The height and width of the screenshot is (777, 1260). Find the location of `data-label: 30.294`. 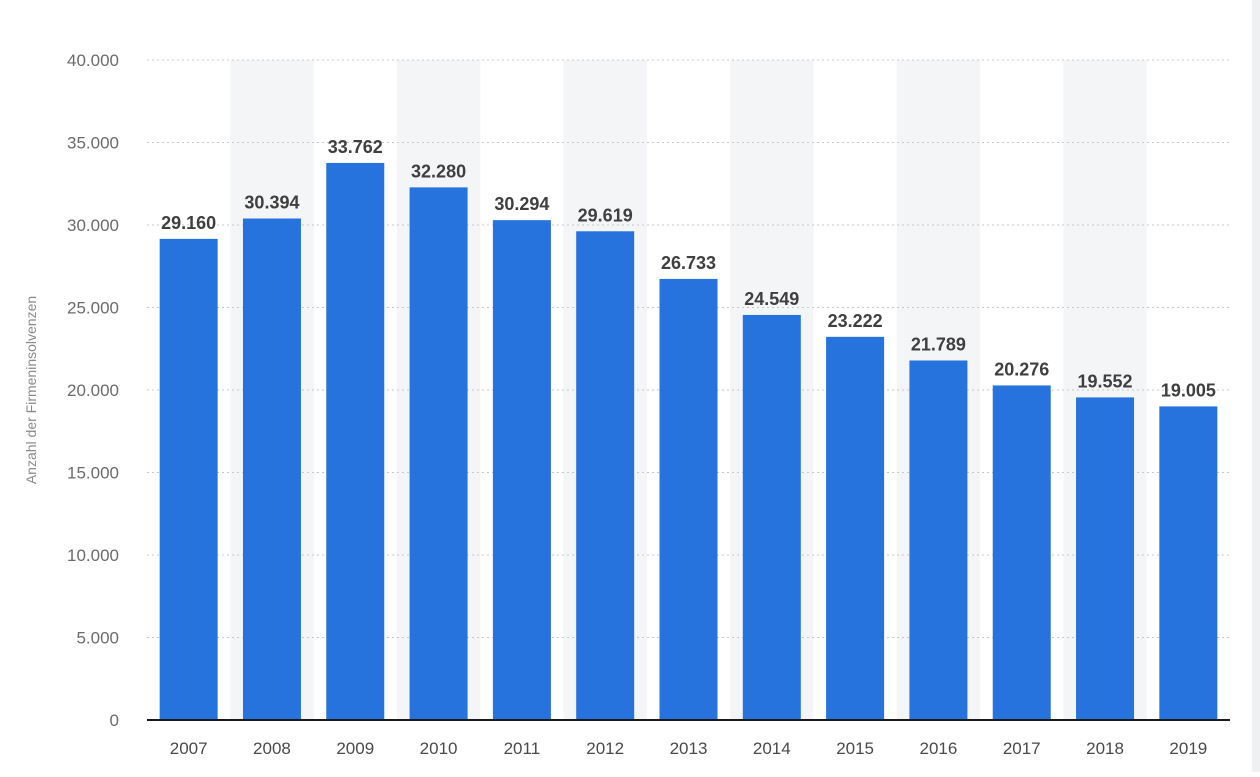

data-label: 30.294 is located at coordinates (521, 204).